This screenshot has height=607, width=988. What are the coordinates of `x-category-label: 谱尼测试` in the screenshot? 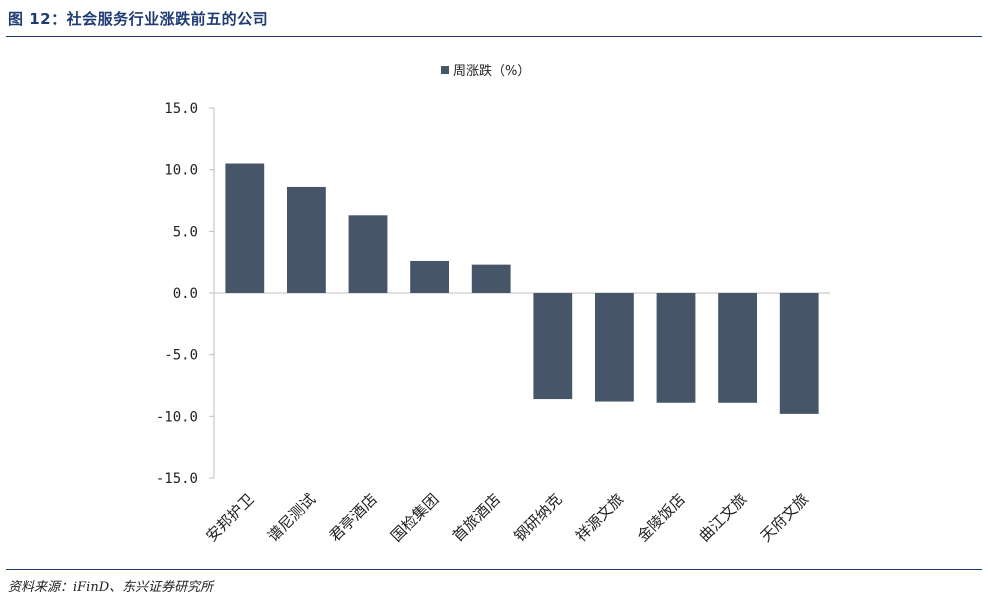 It's located at (291, 517).